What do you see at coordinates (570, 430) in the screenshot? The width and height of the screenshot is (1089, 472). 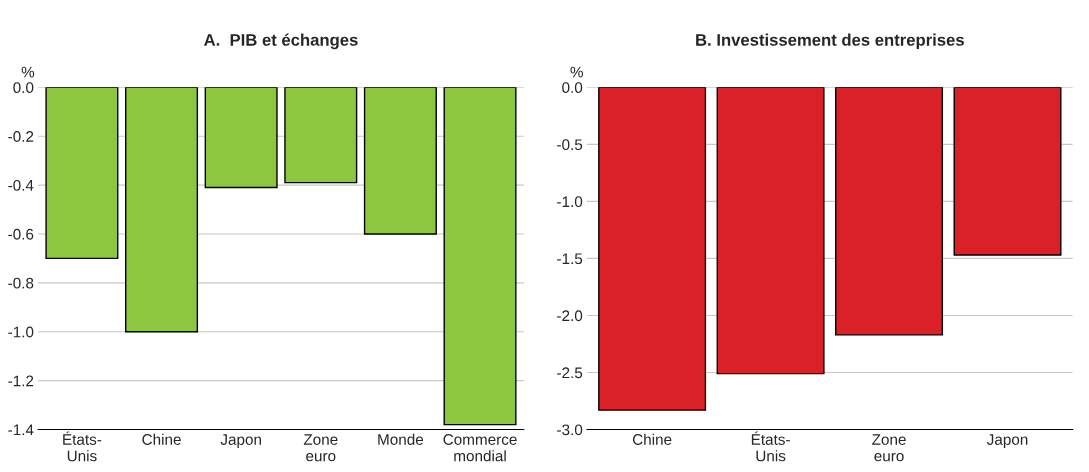 I see `y-tick-label: -3.0` at bounding box center [570, 430].